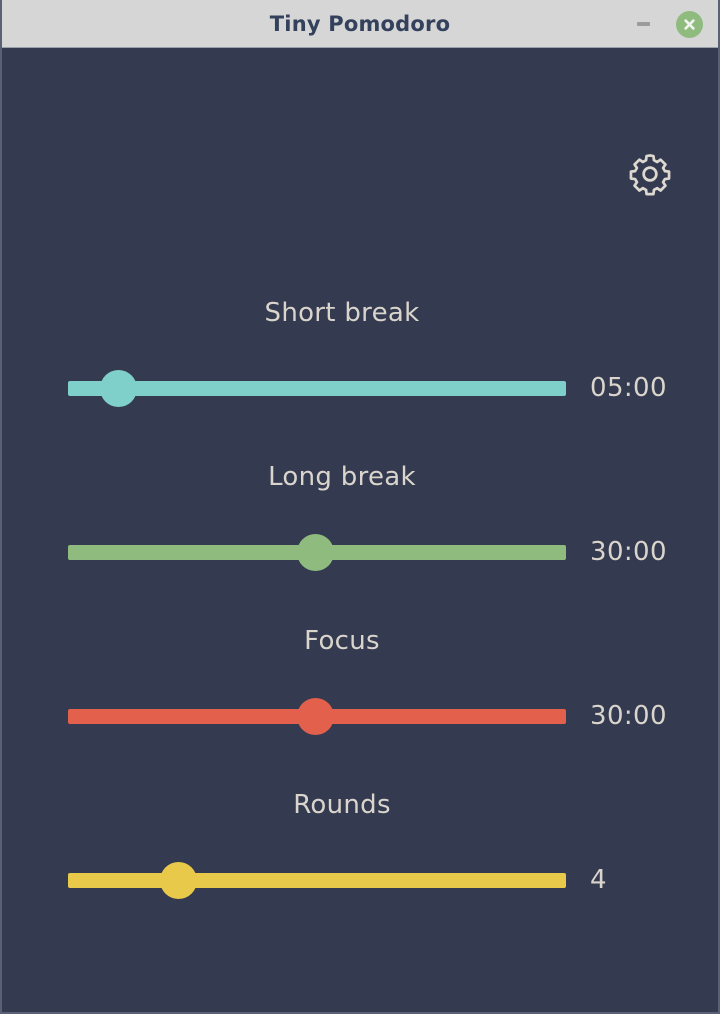 This screenshot has height=1014, width=720. Describe the element at coordinates (628, 716) in the screenshot. I see `slider-value-focus: 30:00` at that location.